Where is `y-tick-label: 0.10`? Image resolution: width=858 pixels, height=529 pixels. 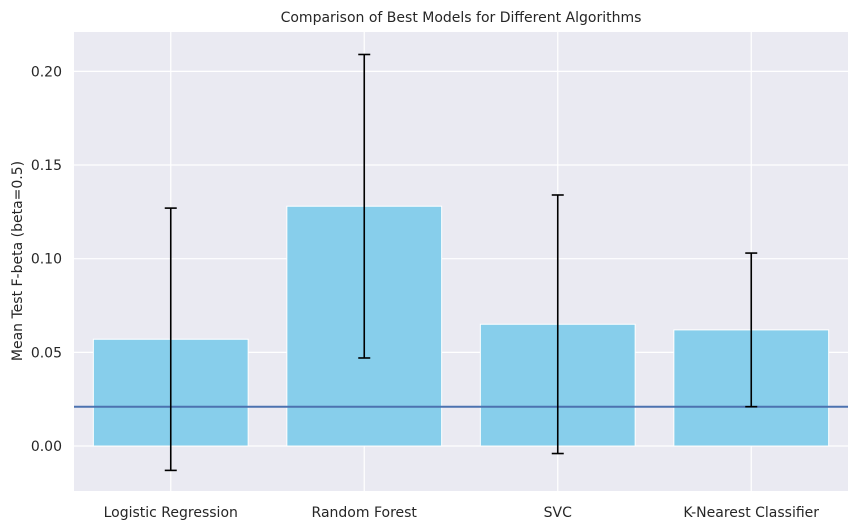
y-tick-label: 0.10 is located at coordinates (46, 260).